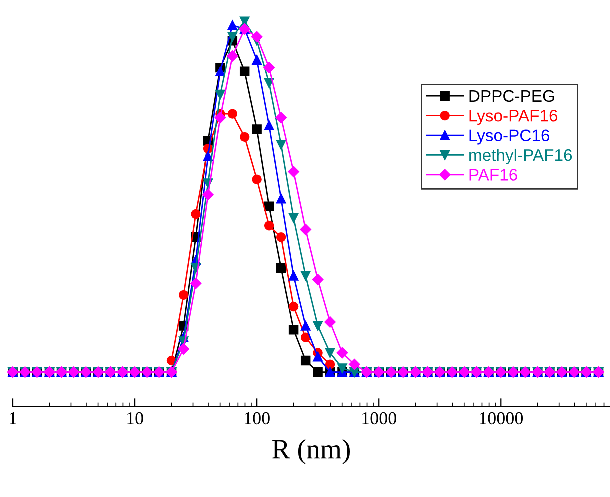  What do you see at coordinates (136, 418) in the screenshot?
I see `x-tick-label: 10` at bounding box center [136, 418].